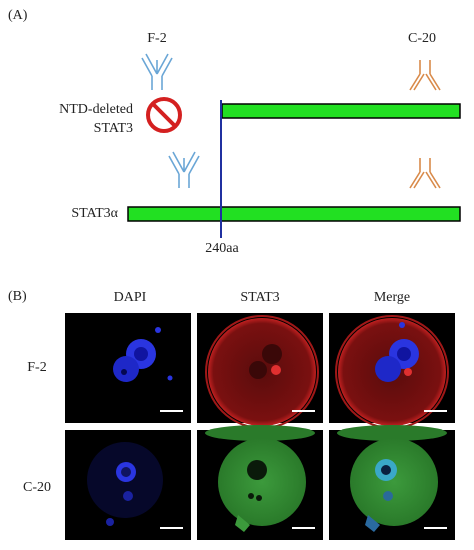 This screenshot has width=474, height=550. I want to click on column-label: DAPI, so click(130, 297).